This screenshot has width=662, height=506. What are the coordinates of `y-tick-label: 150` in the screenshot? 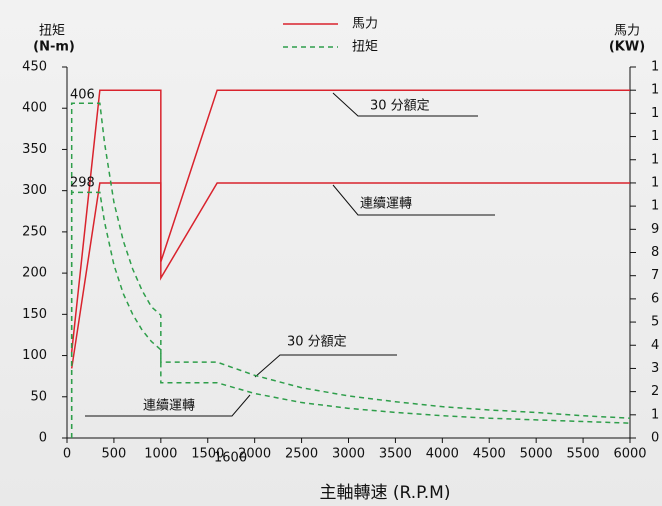 It's located at (34, 314).